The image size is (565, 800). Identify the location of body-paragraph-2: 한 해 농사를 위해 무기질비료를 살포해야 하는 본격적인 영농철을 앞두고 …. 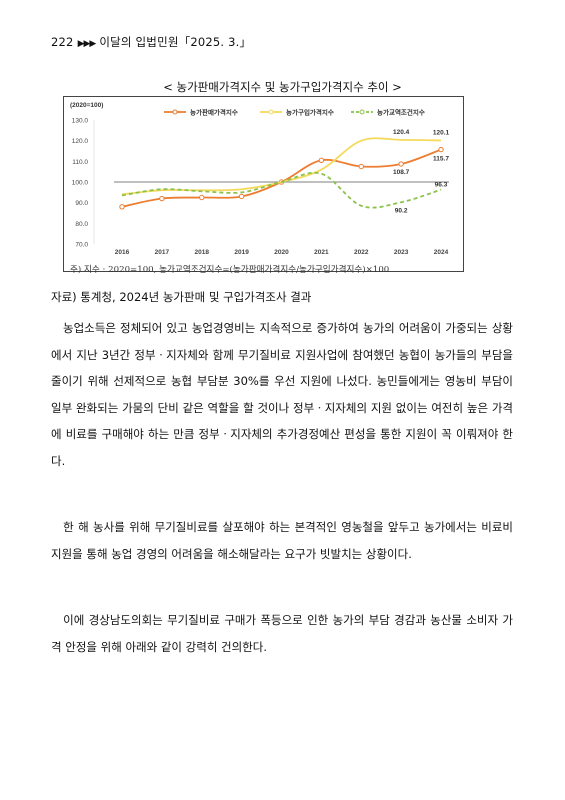
(282, 540).